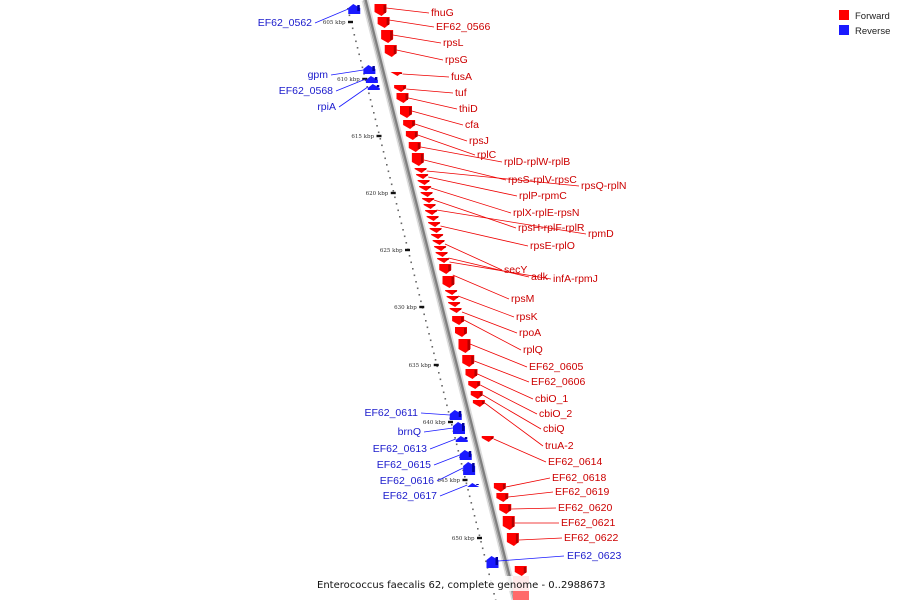 This screenshot has width=900, height=600. Describe the element at coordinates (306, 91) in the screenshot. I see `gene-label-ef62-0568: EF62_0568` at that location.